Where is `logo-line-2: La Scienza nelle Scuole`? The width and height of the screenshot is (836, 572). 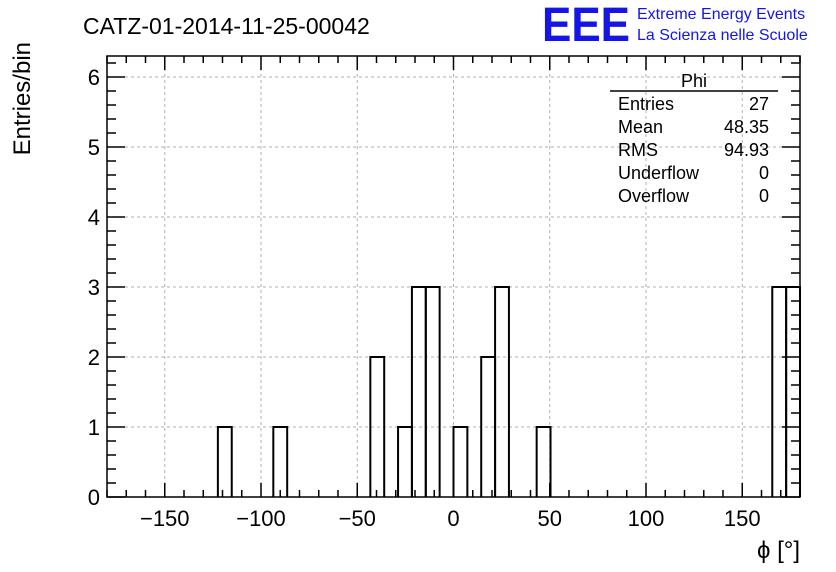
logo-line-2: La Scienza nelle Scuole is located at coordinates (722, 35).